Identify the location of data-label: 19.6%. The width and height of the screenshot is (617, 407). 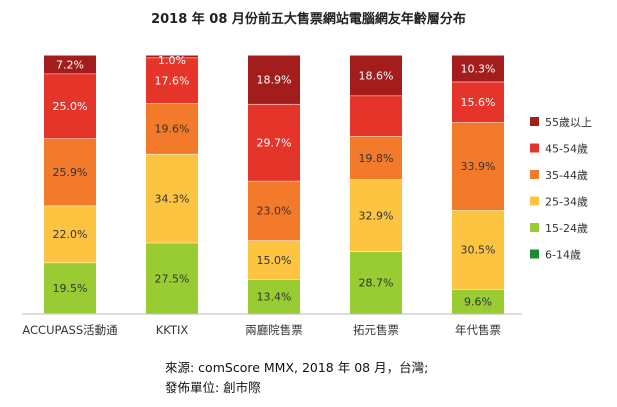
(172, 129).